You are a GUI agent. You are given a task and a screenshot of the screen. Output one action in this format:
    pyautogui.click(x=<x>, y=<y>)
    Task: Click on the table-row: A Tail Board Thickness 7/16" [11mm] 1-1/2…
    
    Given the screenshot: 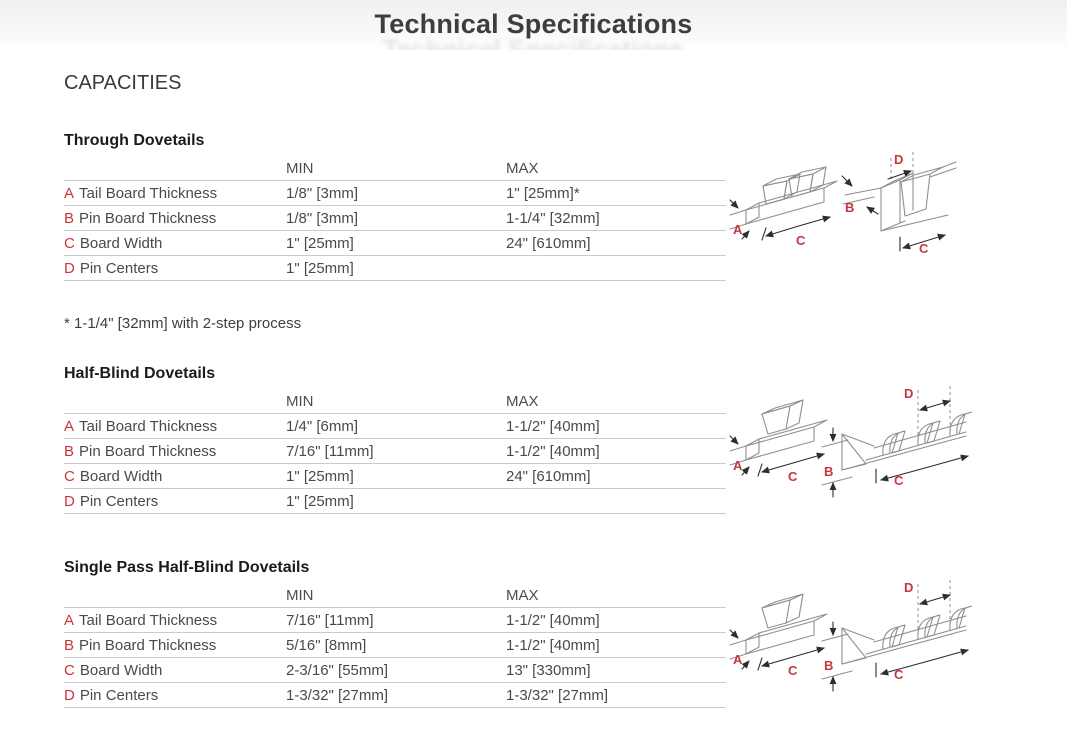 What is the action you would take?
    pyautogui.click(x=395, y=620)
    